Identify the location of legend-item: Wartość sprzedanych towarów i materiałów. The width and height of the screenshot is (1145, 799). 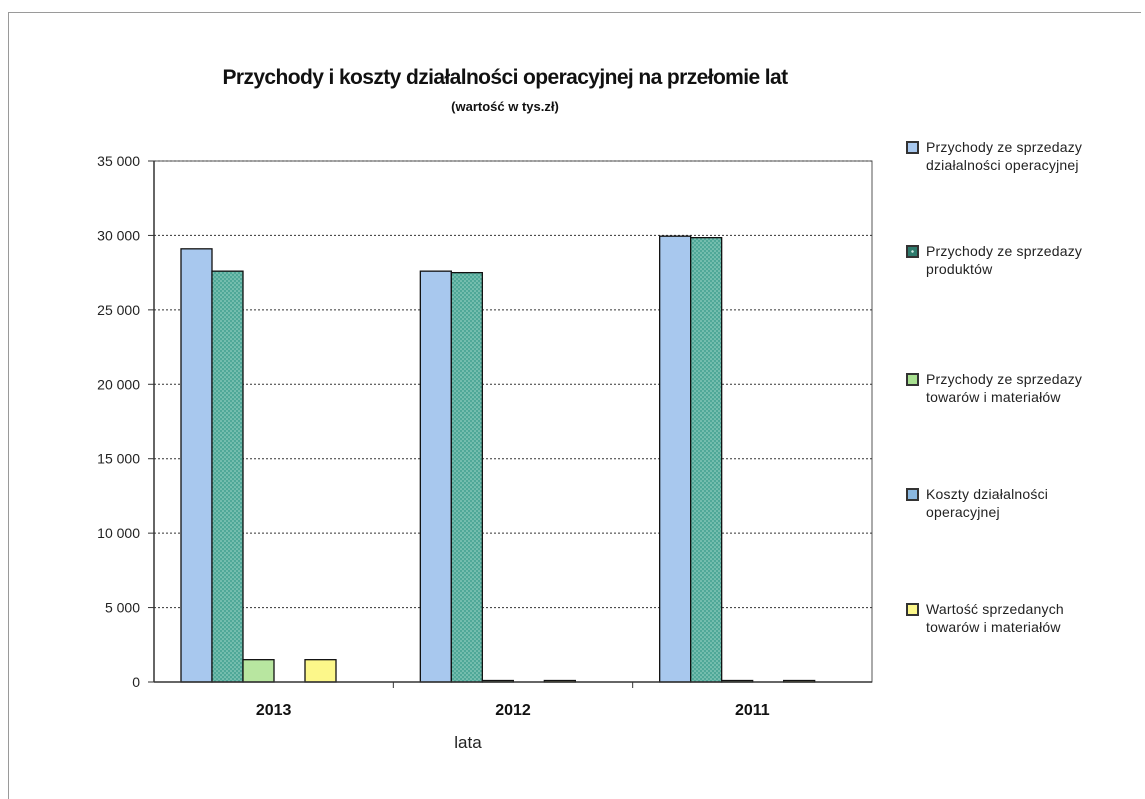
(1023, 618).